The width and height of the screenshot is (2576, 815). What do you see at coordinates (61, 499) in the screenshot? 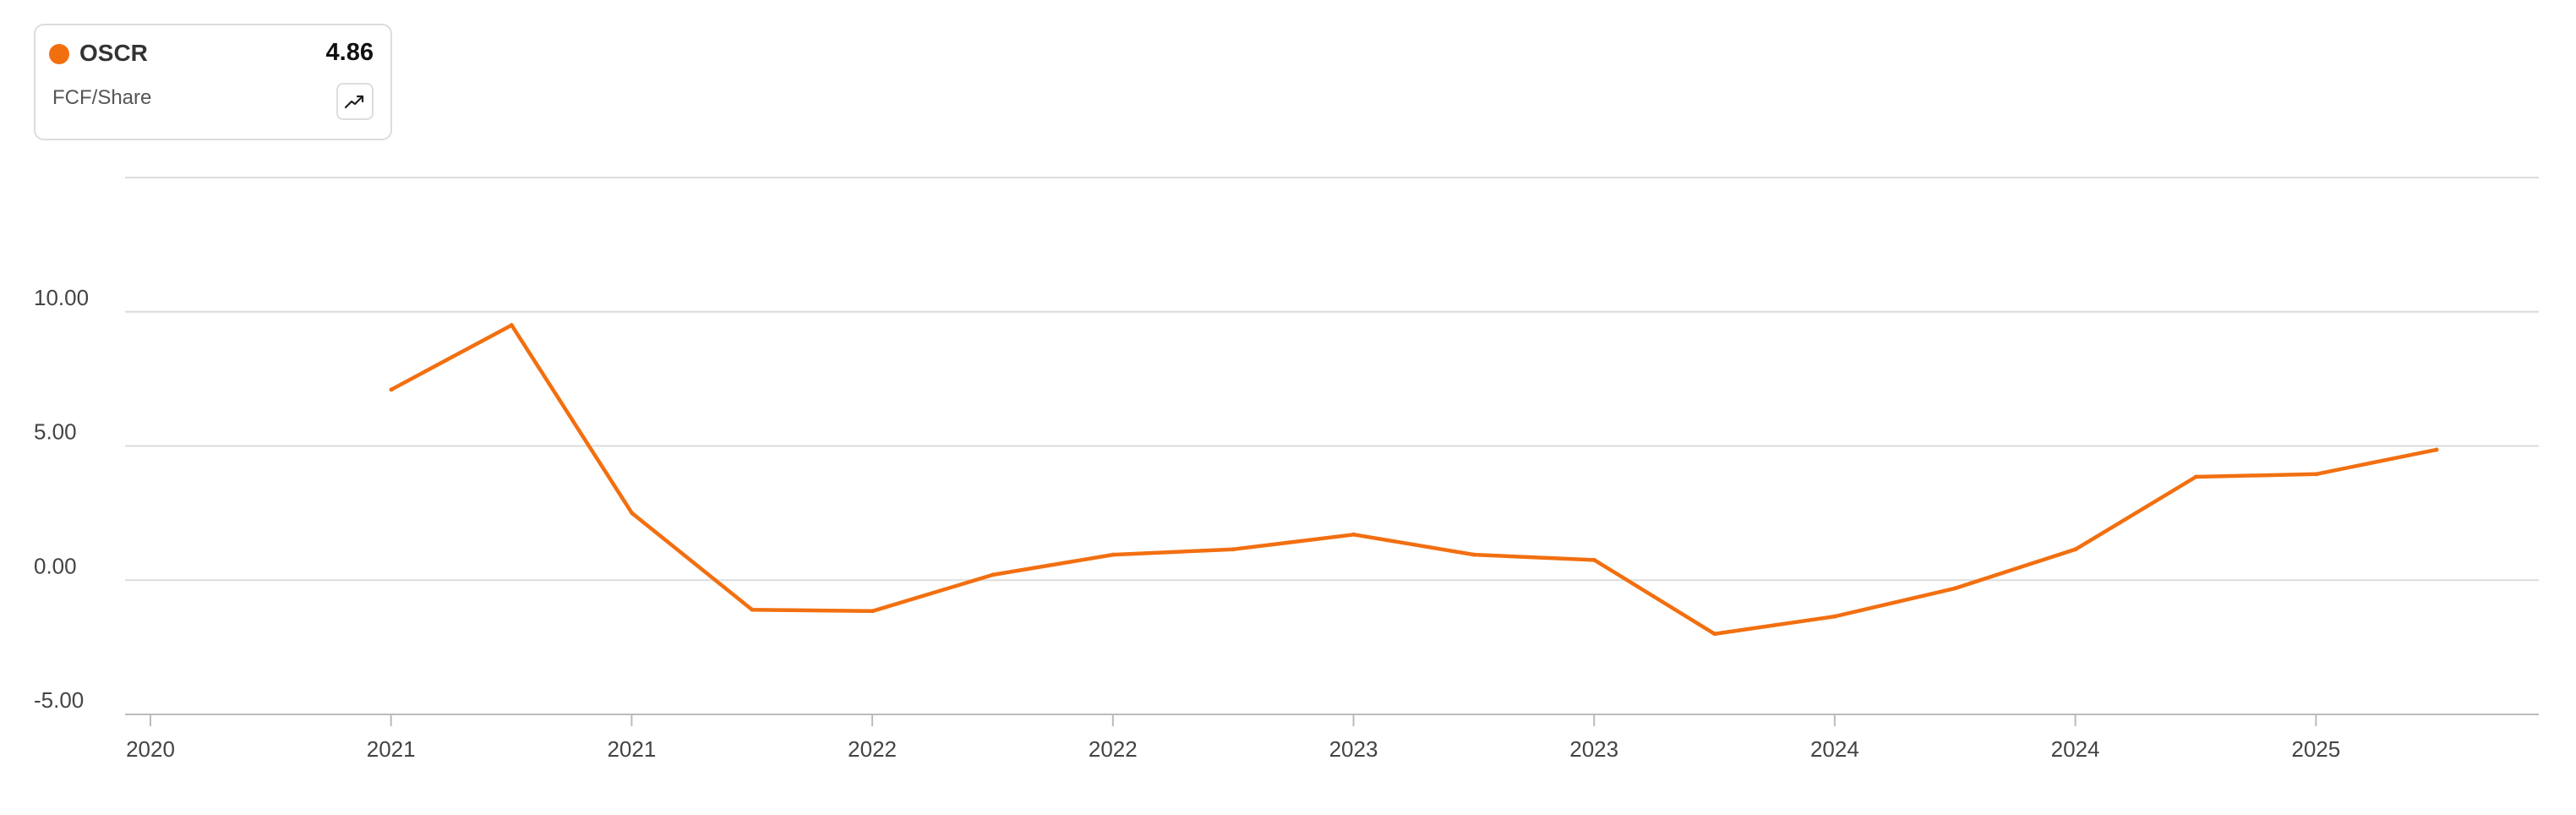
I see `y-axis-tick-labels: -5.00 0.00 5.00 10.00` at bounding box center [61, 499].